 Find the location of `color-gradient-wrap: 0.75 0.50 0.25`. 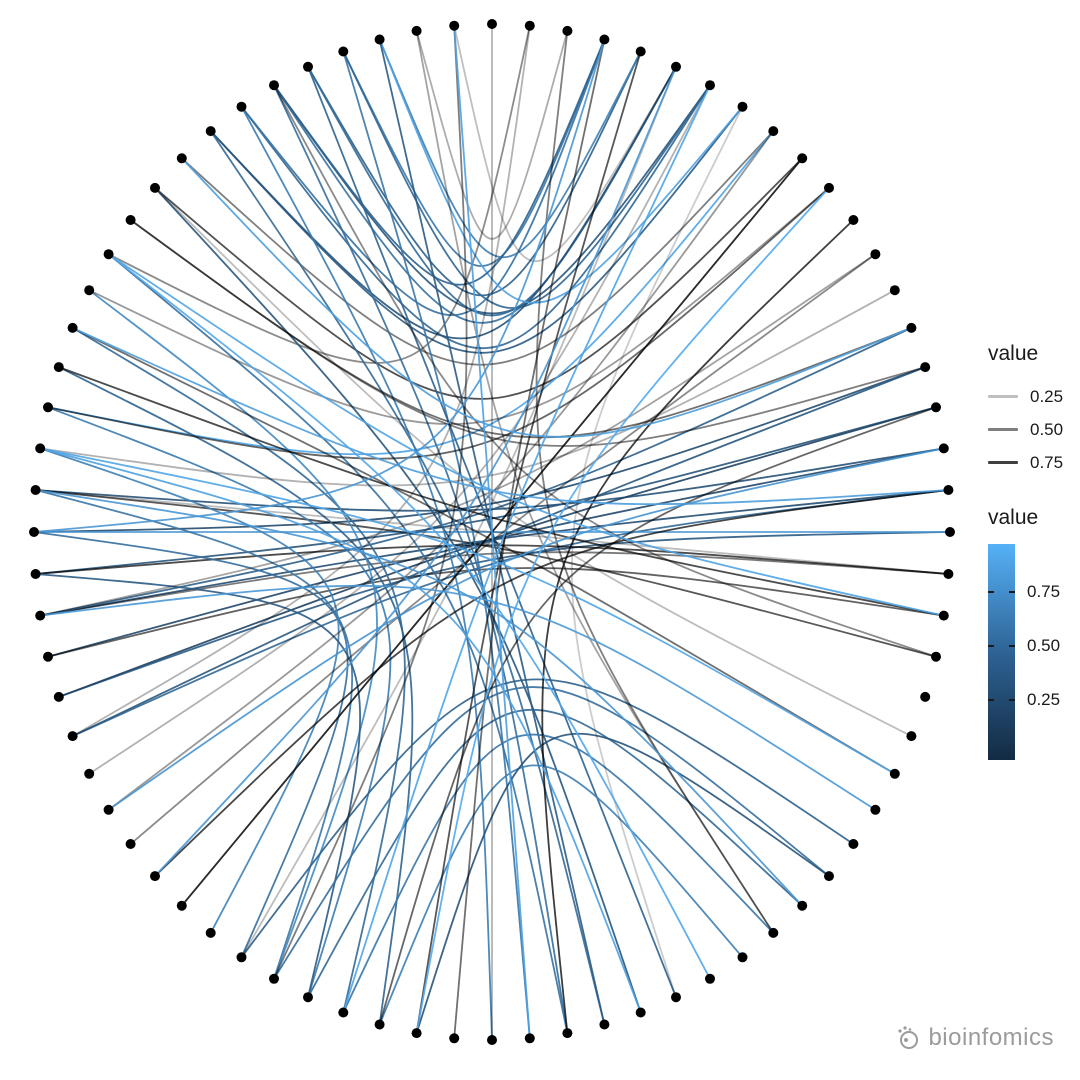

color-gradient-wrap: 0.75 0.50 0.25 is located at coordinates (1033, 652).